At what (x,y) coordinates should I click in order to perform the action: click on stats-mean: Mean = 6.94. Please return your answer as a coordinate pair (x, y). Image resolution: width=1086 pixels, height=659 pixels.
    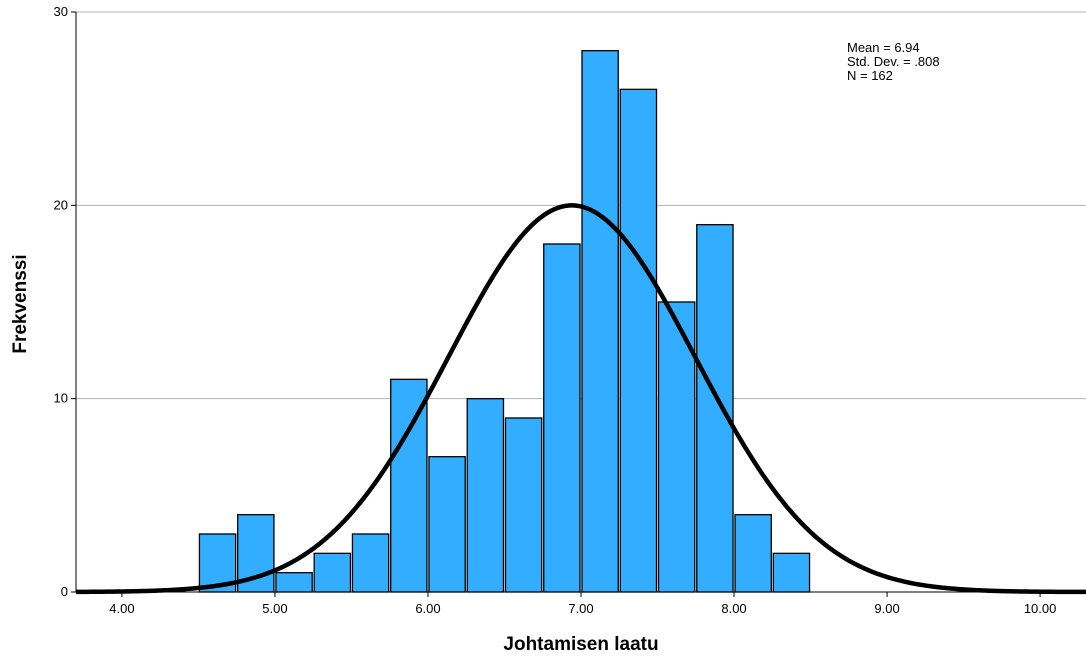
    Looking at the image, I should click on (883, 47).